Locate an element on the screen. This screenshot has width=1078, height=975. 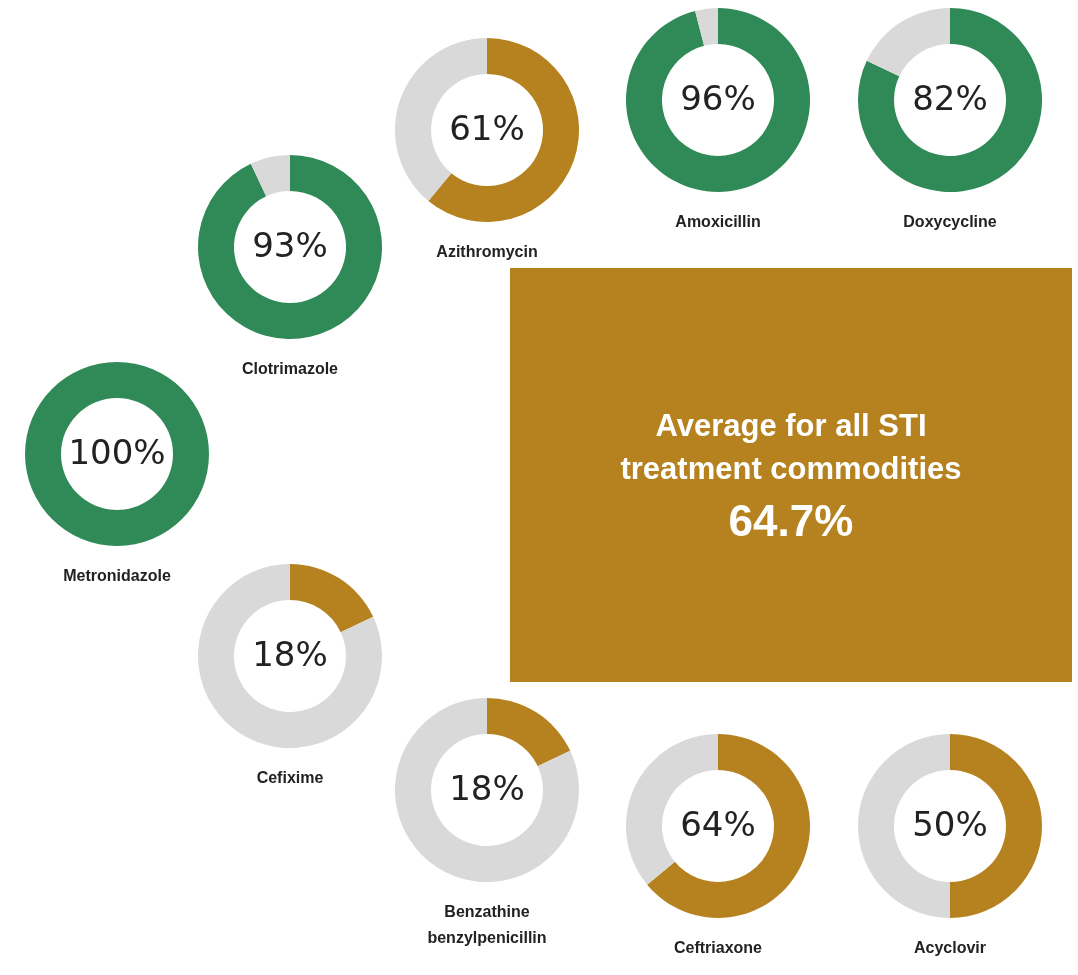
text: Acyclovir is located at coordinates (950, 947).